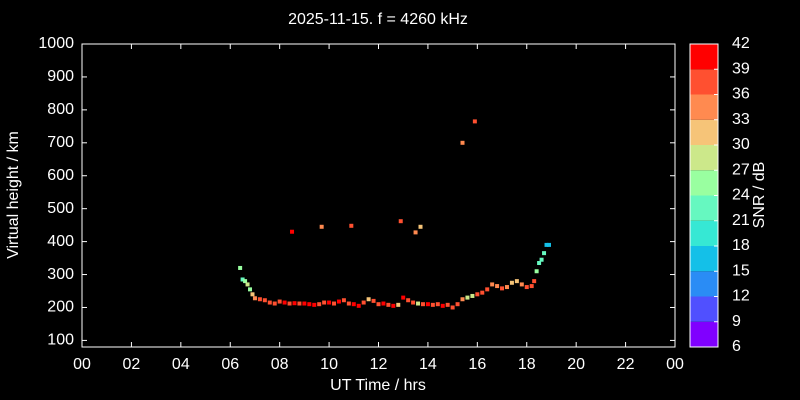 The width and height of the screenshot is (800, 400). Describe the element at coordinates (741, 119) in the screenshot. I see `colorbar-tick-label: 33` at that location.